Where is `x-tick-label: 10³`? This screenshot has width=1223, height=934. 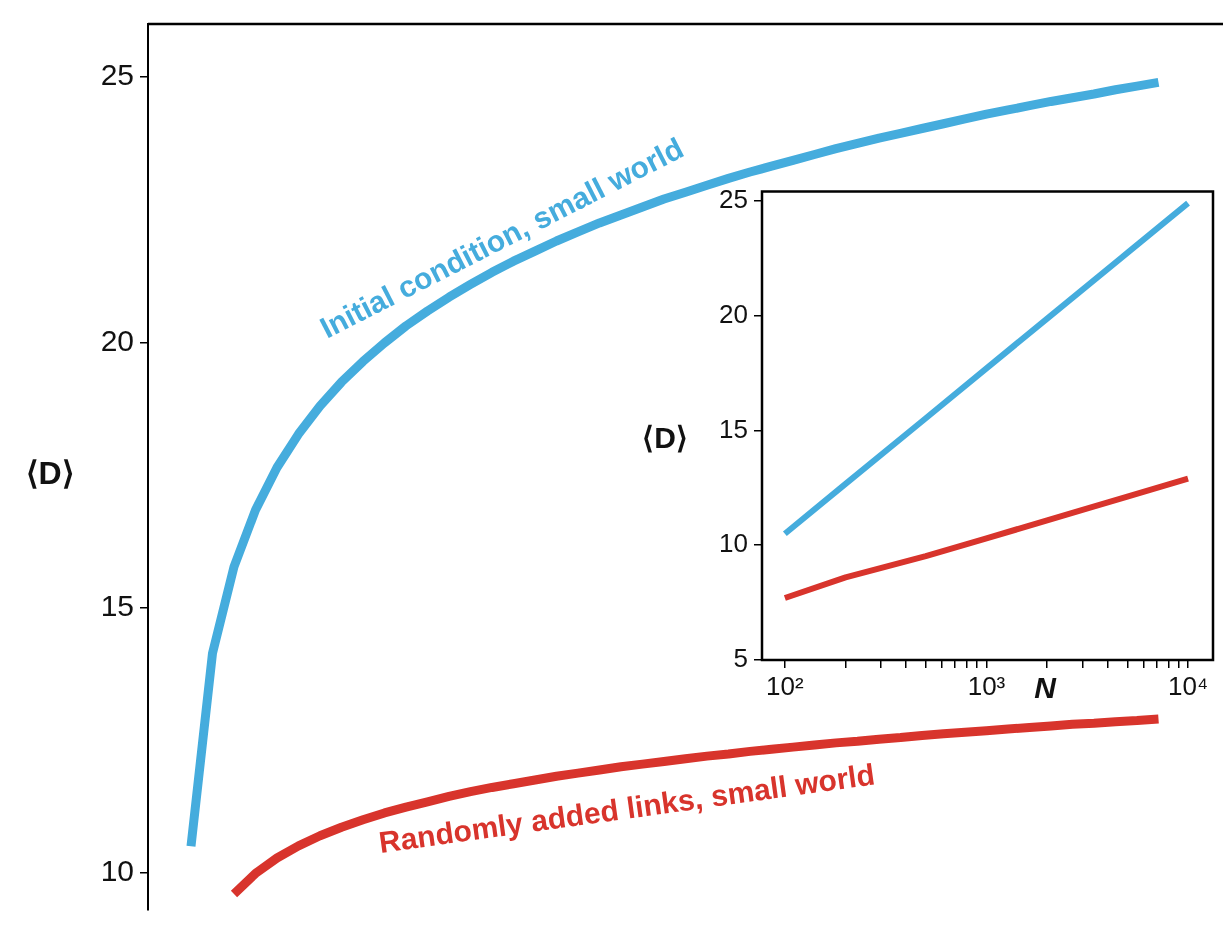 x-tick-label: 10³ is located at coordinates (986, 685).